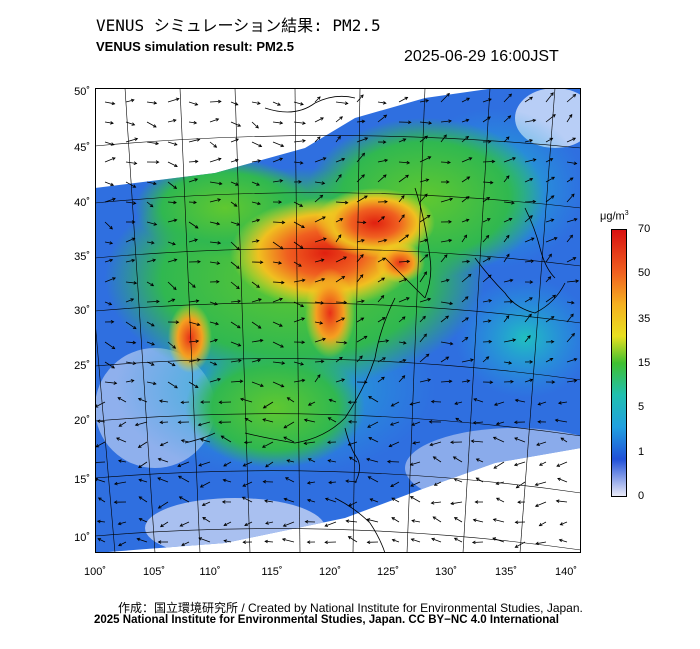 The width and height of the screenshot is (700, 649). Describe the element at coordinates (95, 572) in the screenshot. I see `longitude-label: 100˚` at that location.